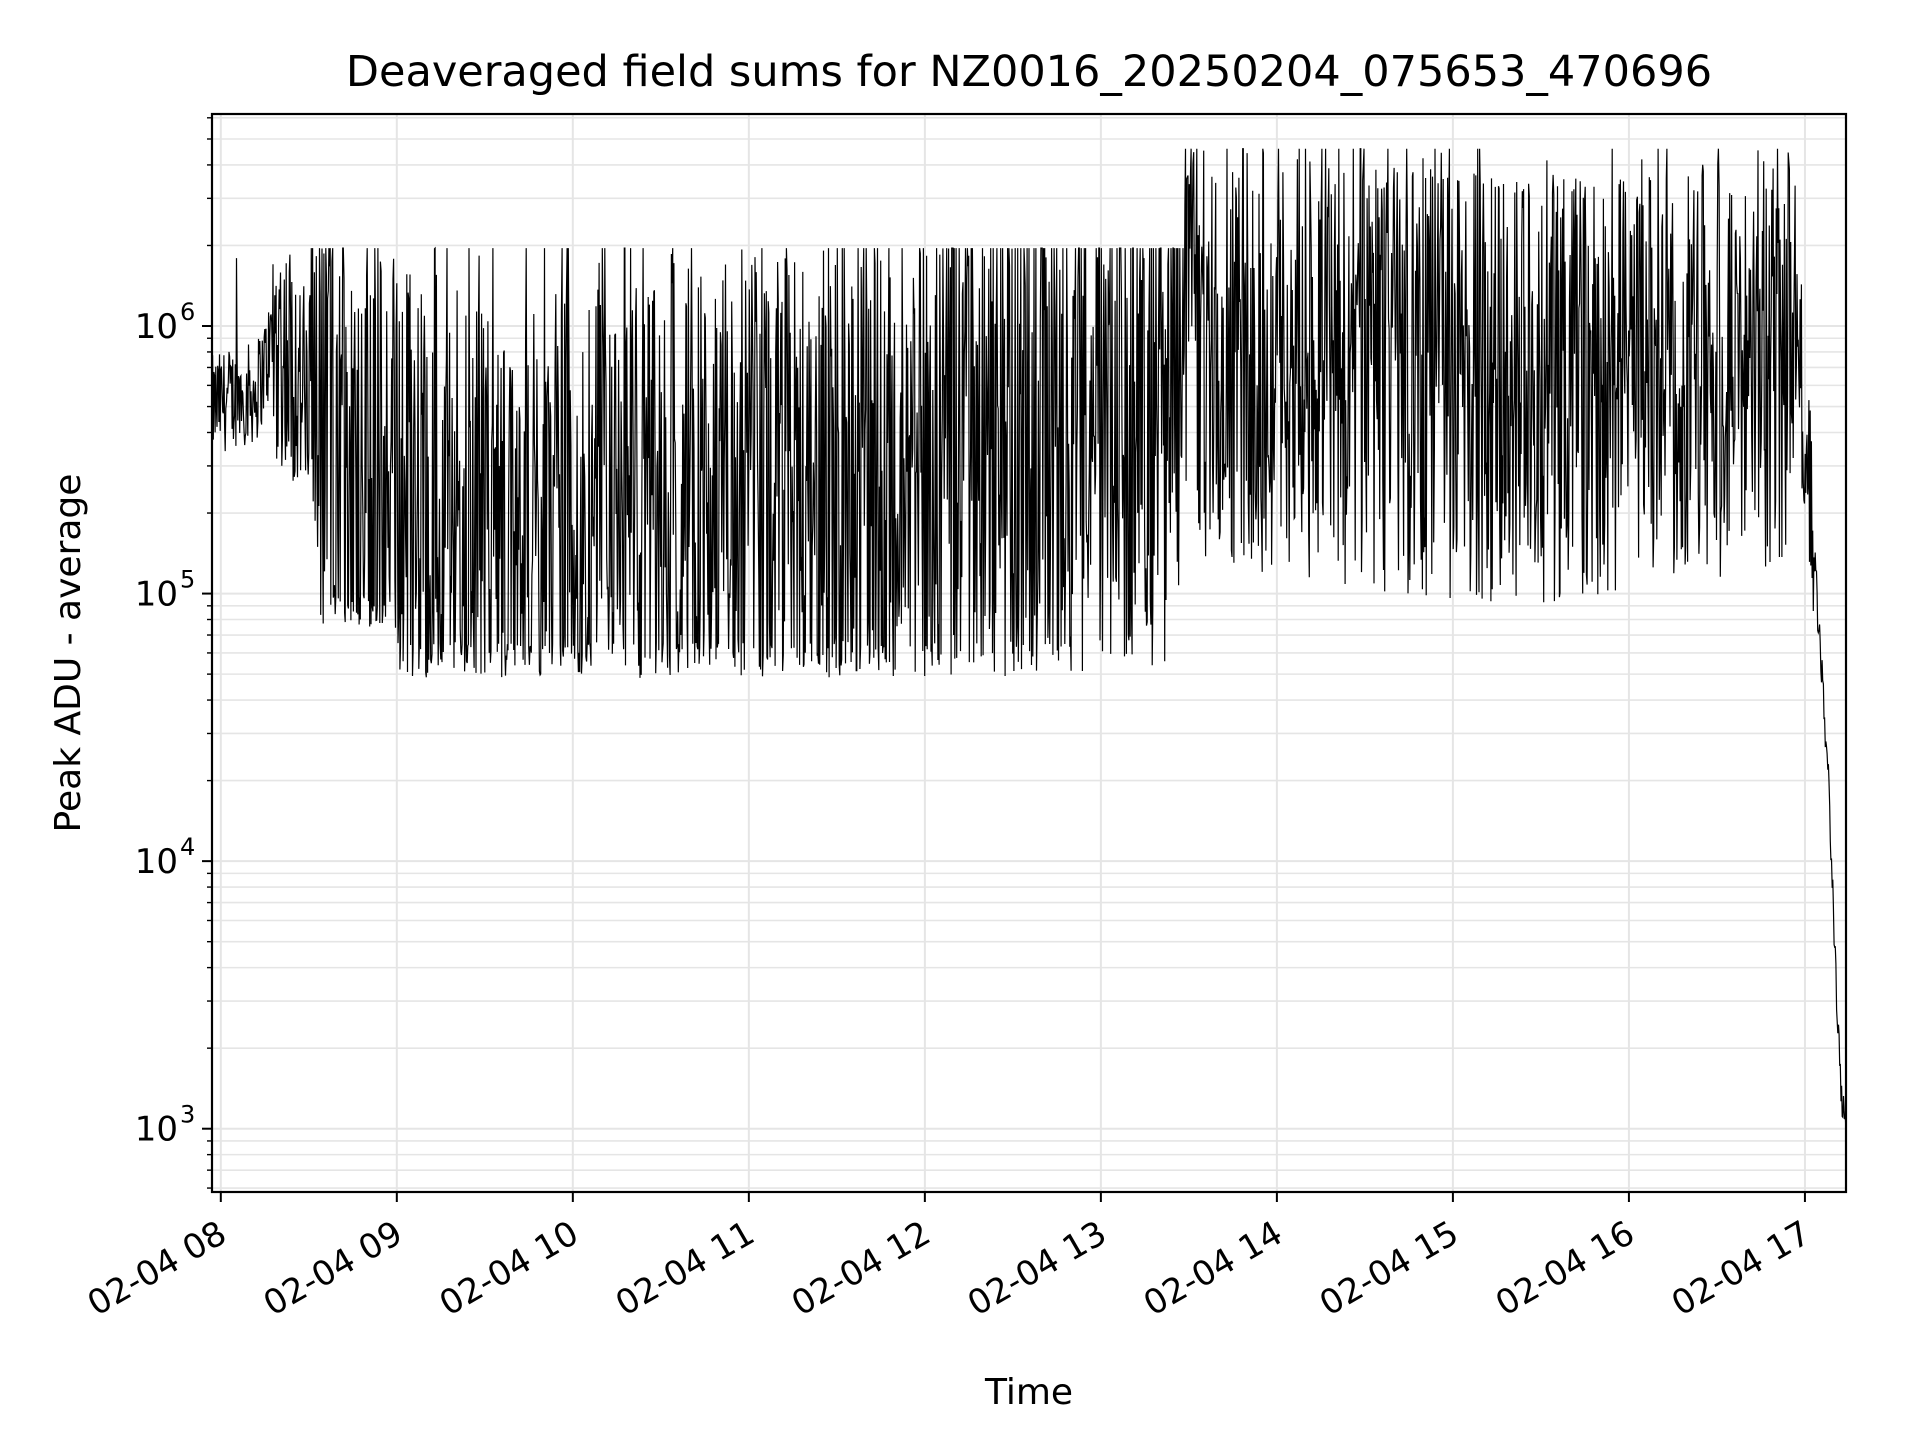  What do you see at coordinates (187, 1115) in the screenshot?
I see `y-tick-label-exp: 3` at bounding box center [187, 1115].